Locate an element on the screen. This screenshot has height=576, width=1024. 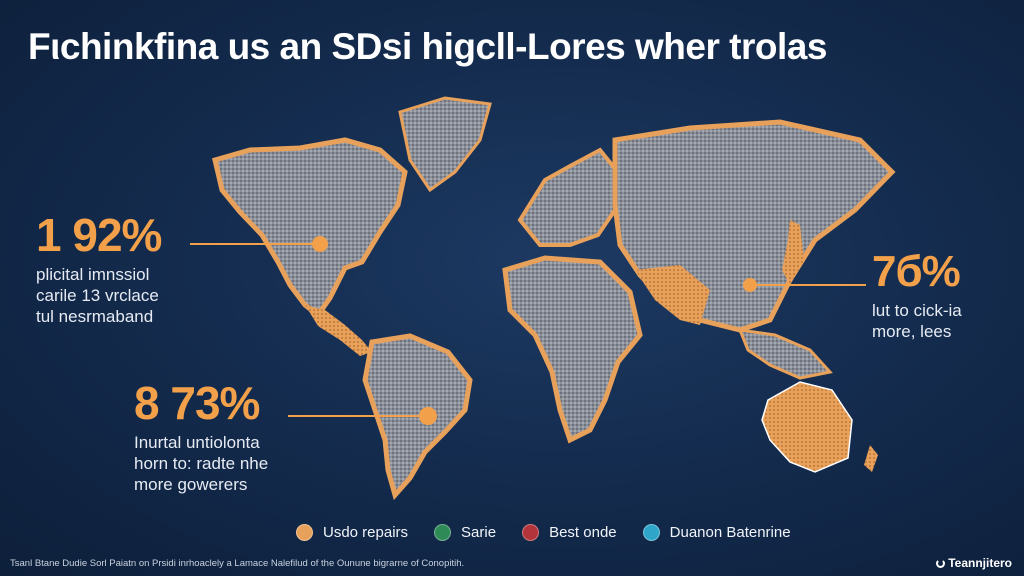
legend-label: Best onde is located at coordinates (583, 532).